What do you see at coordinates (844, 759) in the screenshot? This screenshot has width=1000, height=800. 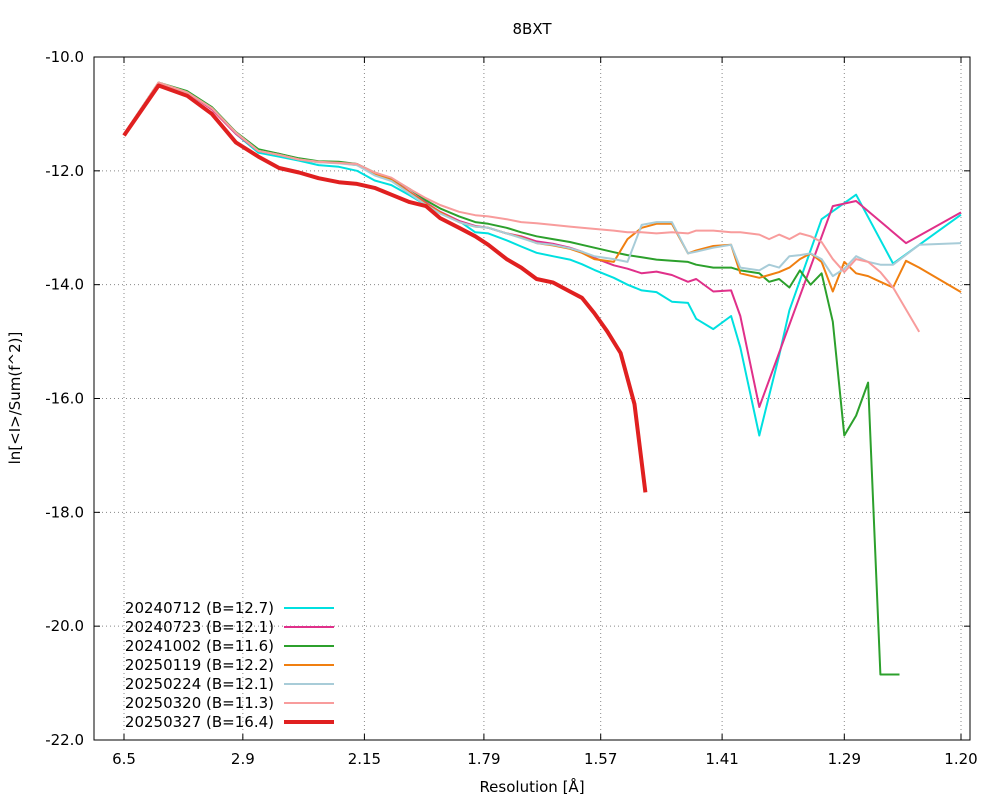 I see `x-tick-label: 1.29` at bounding box center [844, 759].